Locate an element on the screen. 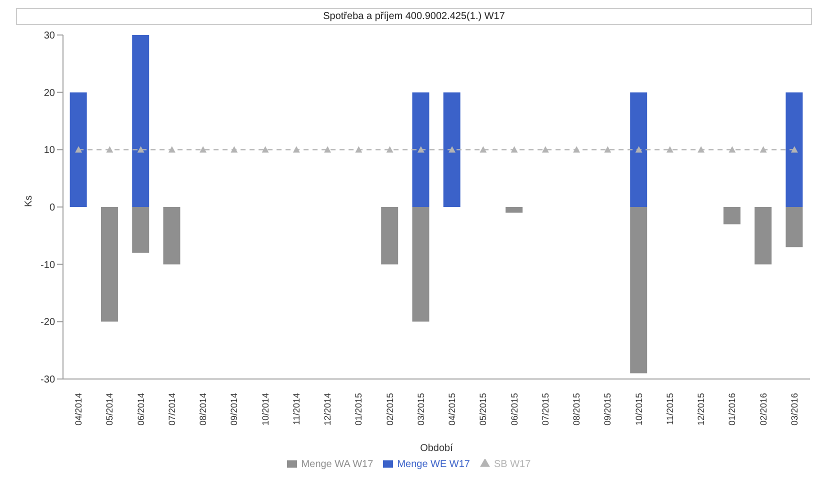  legend-label: SB W17 is located at coordinates (512, 464).